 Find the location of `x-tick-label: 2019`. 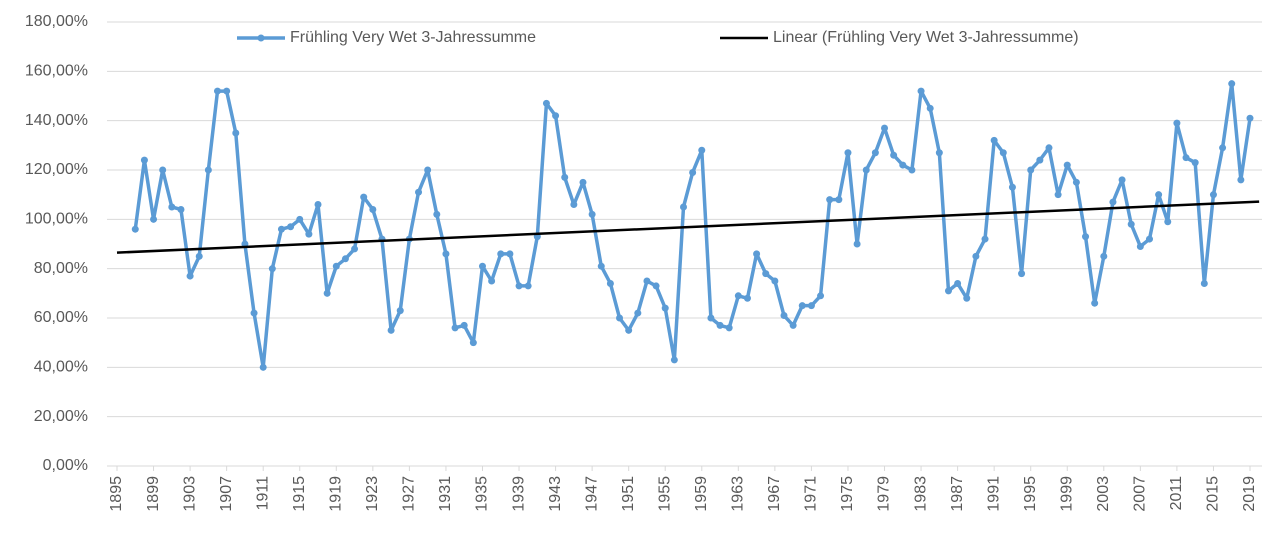

x-tick-label: 2019 is located at coordinates (1249, 494).